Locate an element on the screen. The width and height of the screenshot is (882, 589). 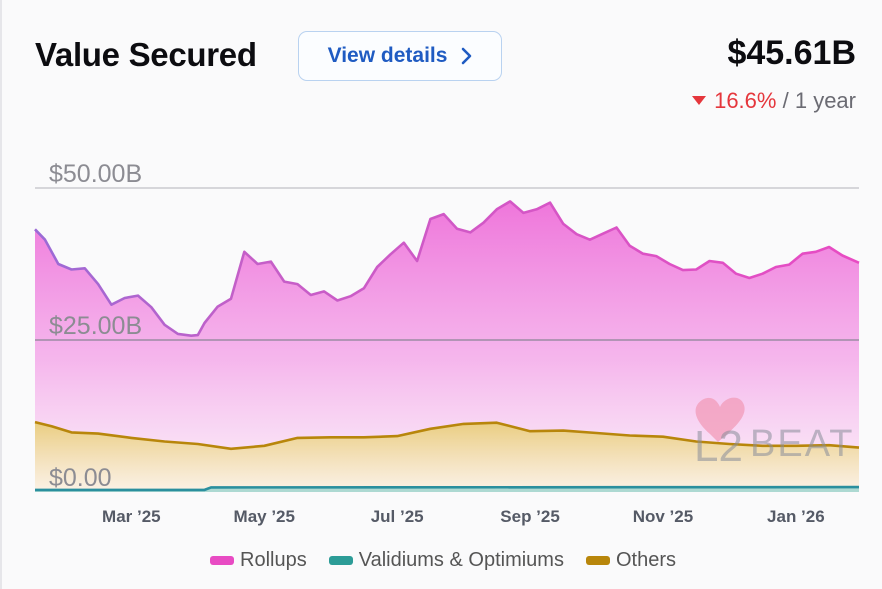
legend-label: Others is located at coordinates (645, 560).